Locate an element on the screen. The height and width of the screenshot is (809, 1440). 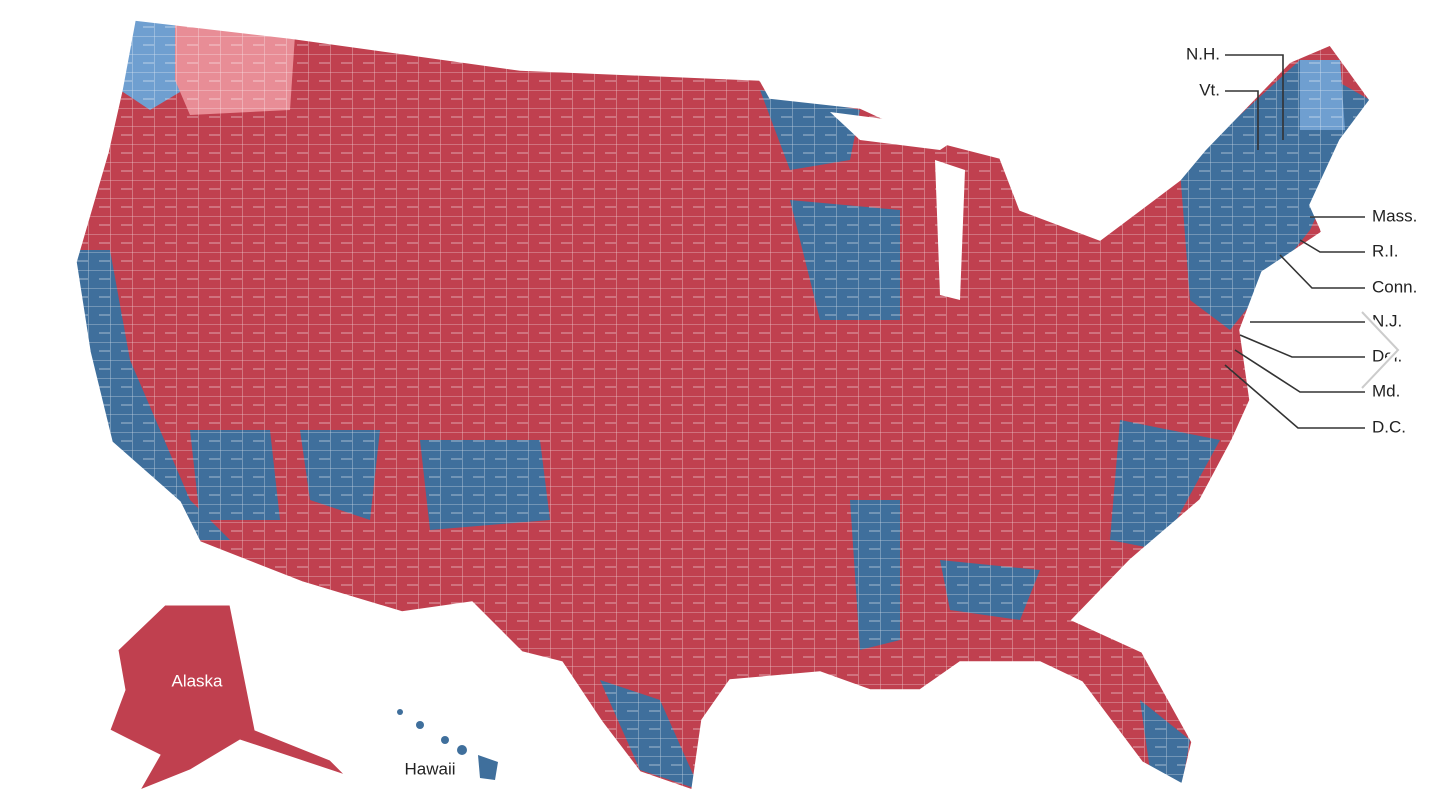
lake-michigan is located at coordinates (950, 230).